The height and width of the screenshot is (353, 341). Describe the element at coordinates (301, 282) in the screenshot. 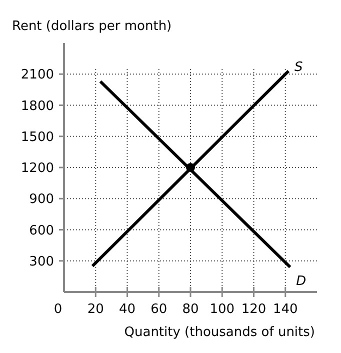

I see `series-label: D` at that location.